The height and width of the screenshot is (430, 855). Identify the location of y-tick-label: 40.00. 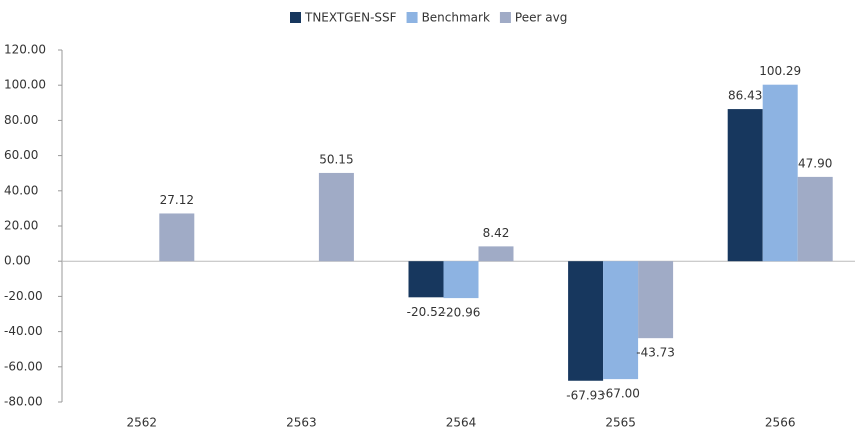
(21, 190).